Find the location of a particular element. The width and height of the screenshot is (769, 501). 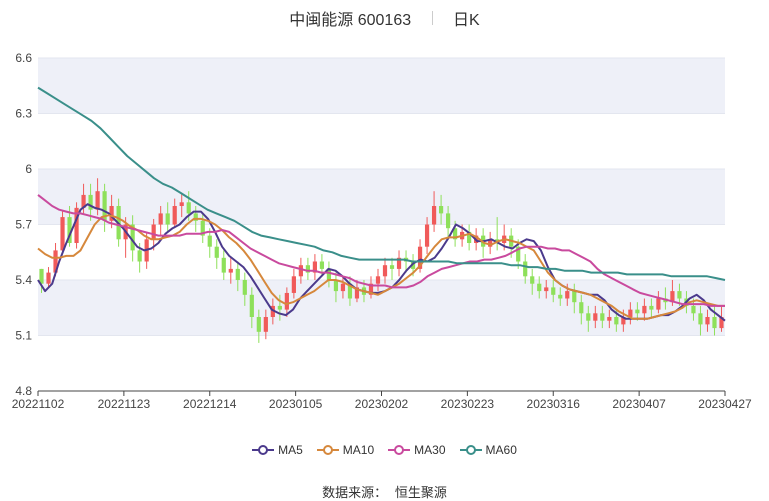

legend-label-ma5: MA5 is located at coordinates (290, 450).